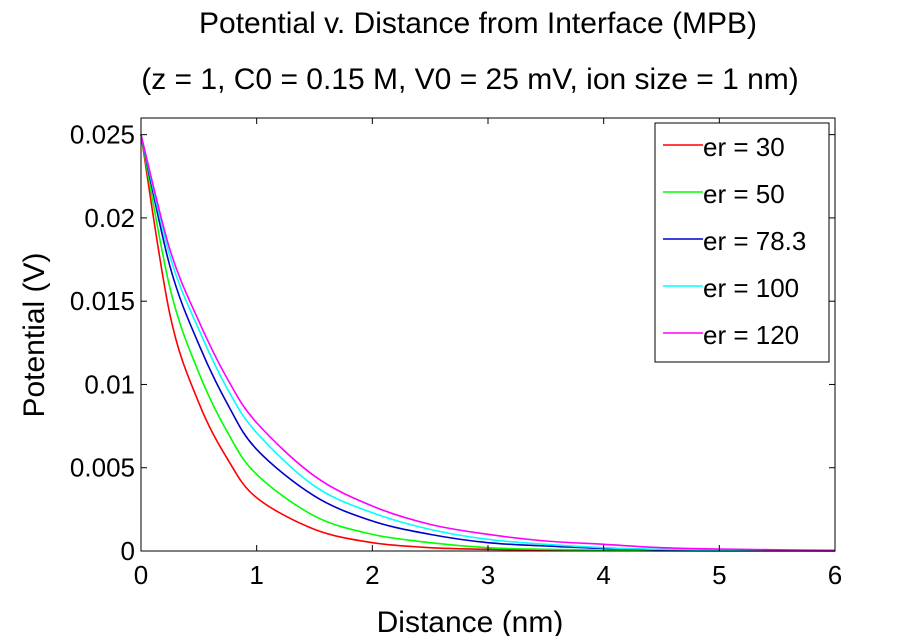 This screenshot has width=922, height=636. Describe the element at coordinates (470, 621) in the screenshot. I see `x-axis-label: Distance (nm)` at that location.